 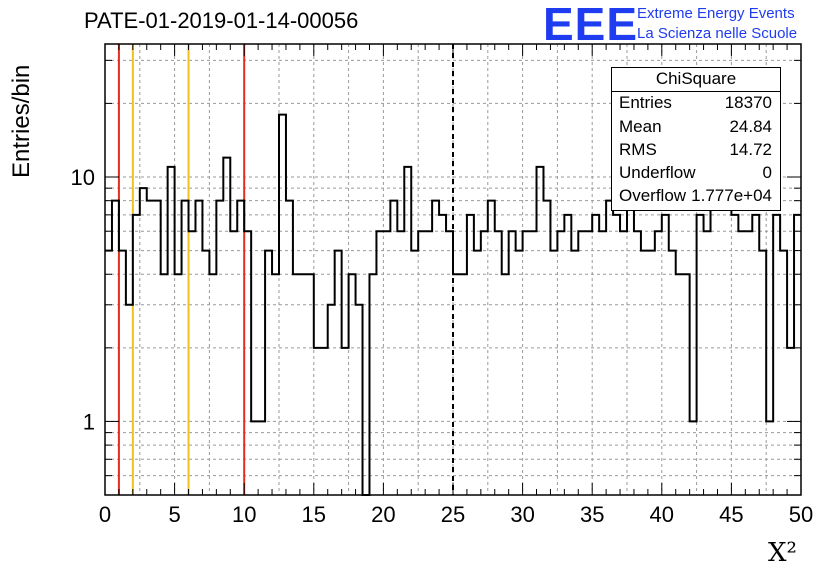 What do you see at coordinates (750, 126) in the screenshot?
I see `stat-value: 24.84` at bounding box center [750, 126].